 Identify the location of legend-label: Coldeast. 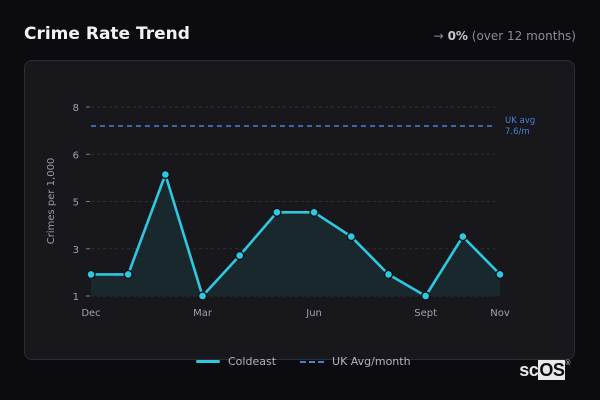
(252, 361).